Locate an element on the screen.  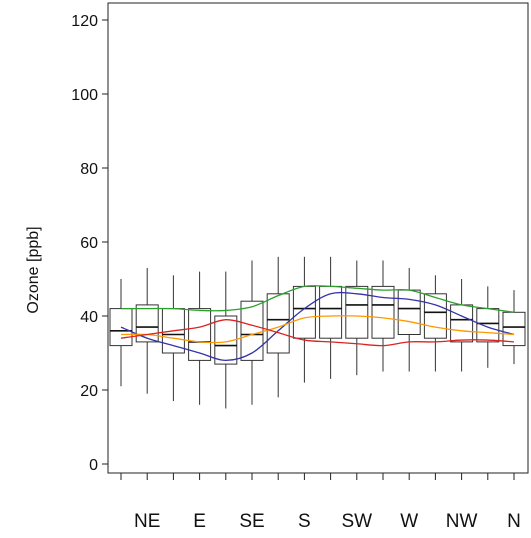
y-tick-label: 20 is located at coordinates (89, 391).